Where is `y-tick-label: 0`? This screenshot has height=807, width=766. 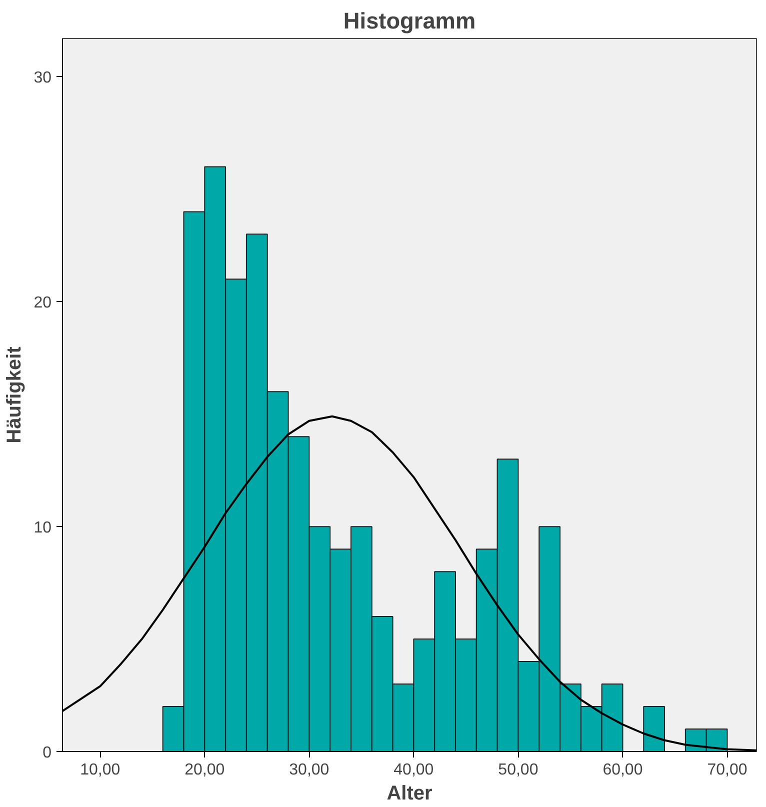 y-tick-label: 0 is located at coordinates (47, 753).